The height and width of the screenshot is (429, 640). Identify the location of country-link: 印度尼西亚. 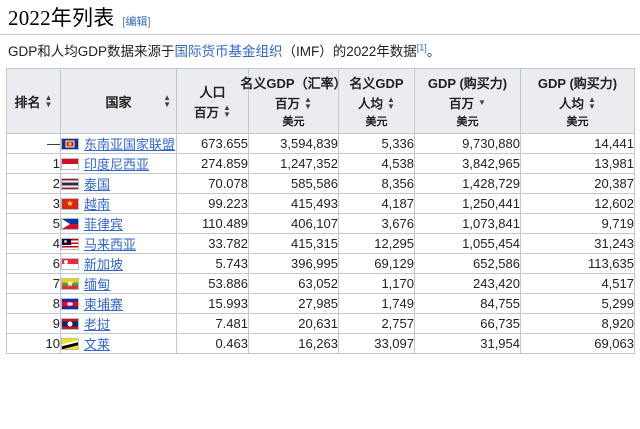
(117, 165).